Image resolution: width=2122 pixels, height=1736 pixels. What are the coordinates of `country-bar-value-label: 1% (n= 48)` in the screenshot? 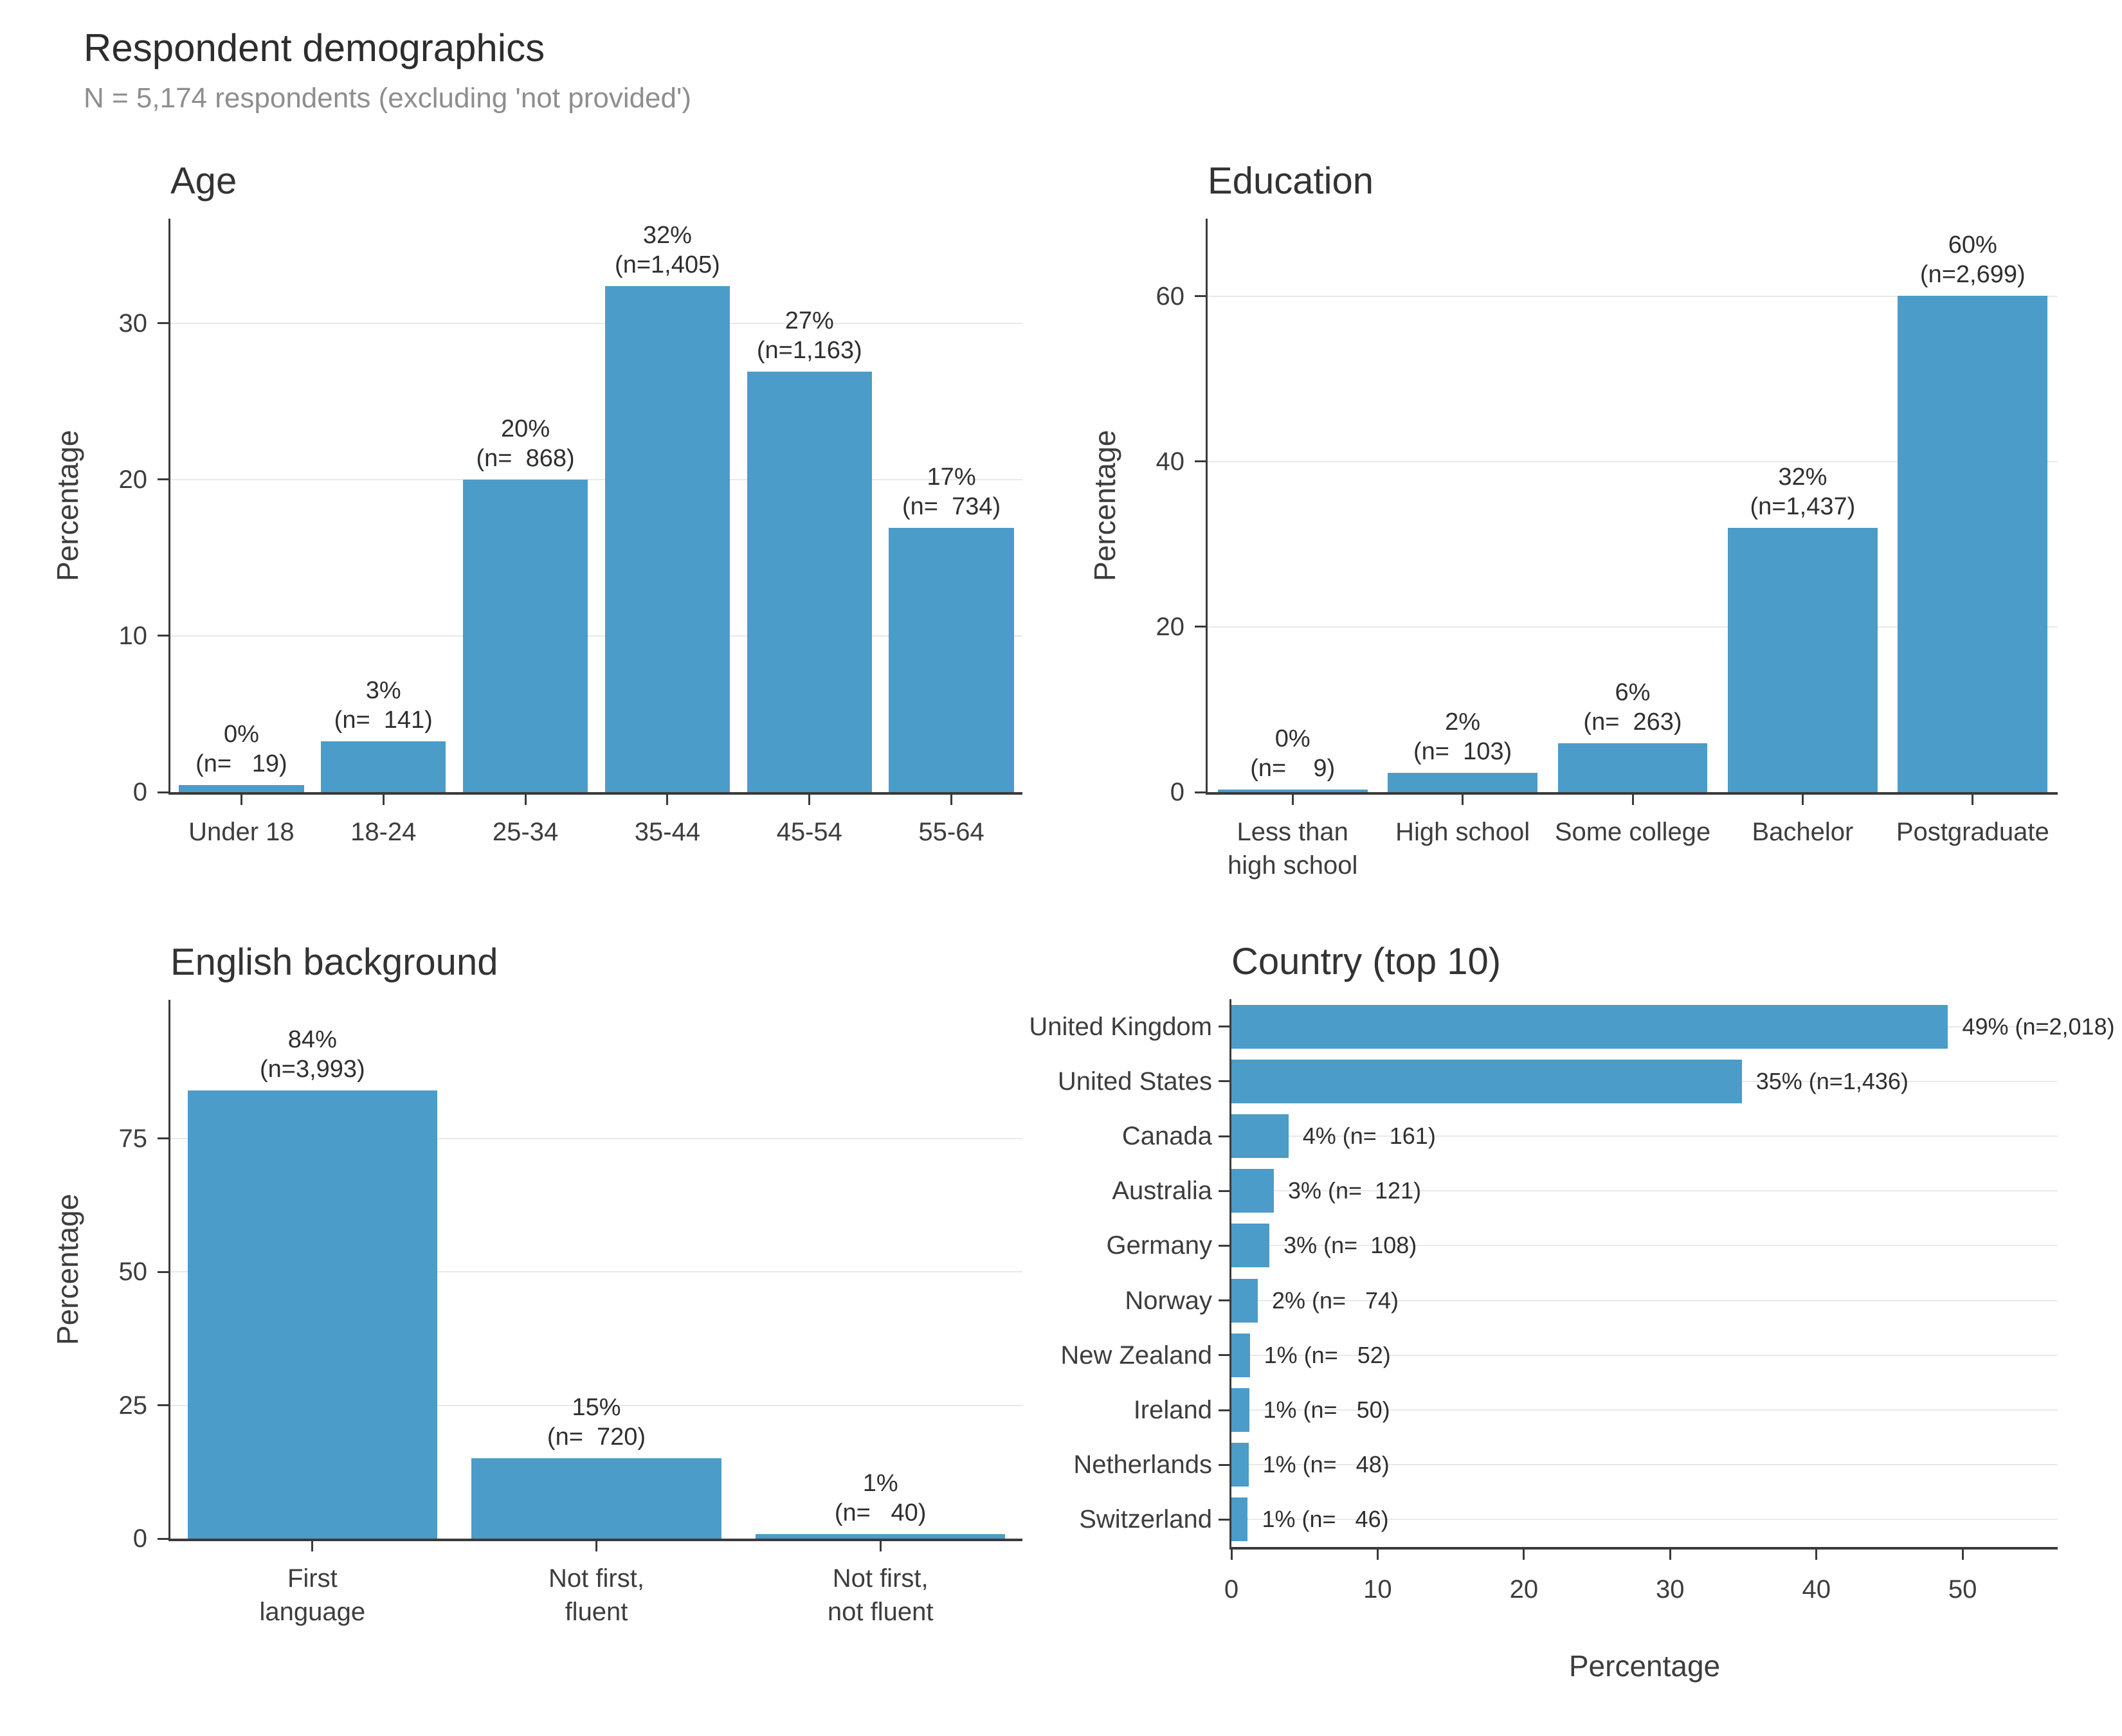 It's located at (1326, 1464).